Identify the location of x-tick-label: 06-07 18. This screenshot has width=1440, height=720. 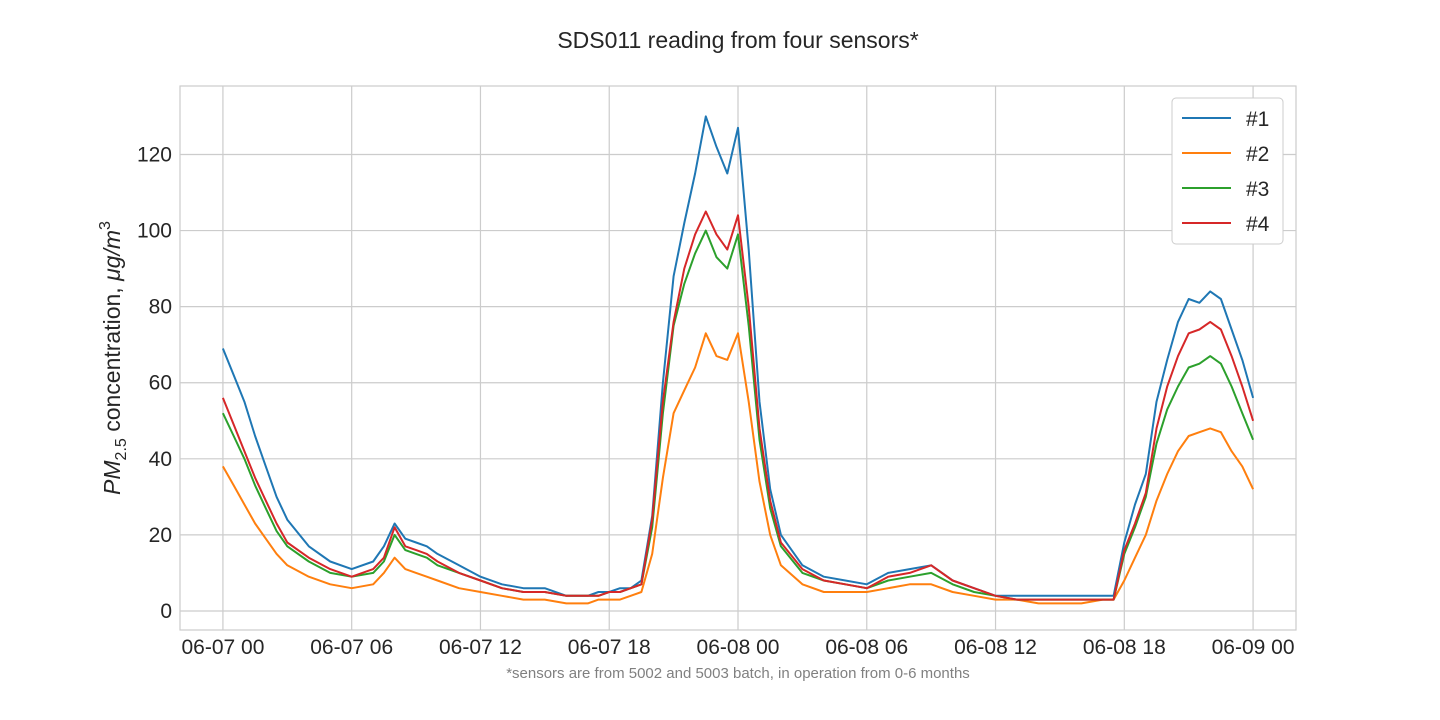
(609, 647).